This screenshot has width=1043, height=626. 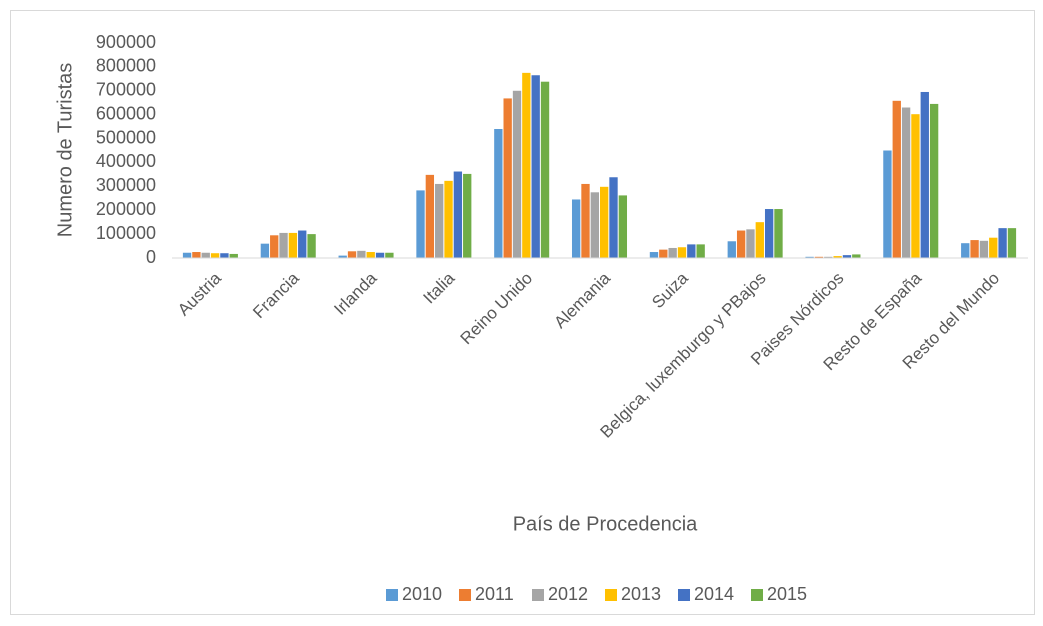 What do you see at coordinates (126, 161) in the screenshot?
I see `y-tick-label: 400000` at bounding box center [126, 161].